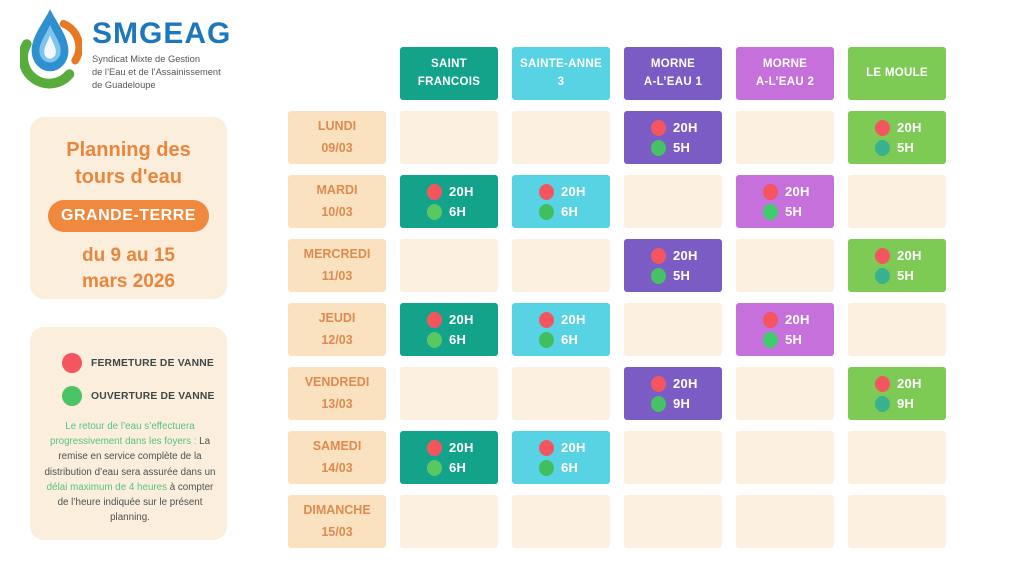  What do you see at coordinates (337, 126) in the screenshot?
I see `day-name: LUNDI` at bounding box center [337, 126].